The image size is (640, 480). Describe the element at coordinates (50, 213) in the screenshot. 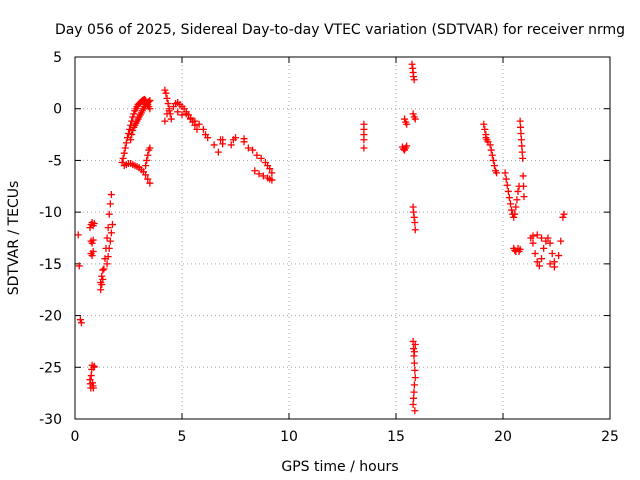

I see `y-tick-label: -10` at that location.